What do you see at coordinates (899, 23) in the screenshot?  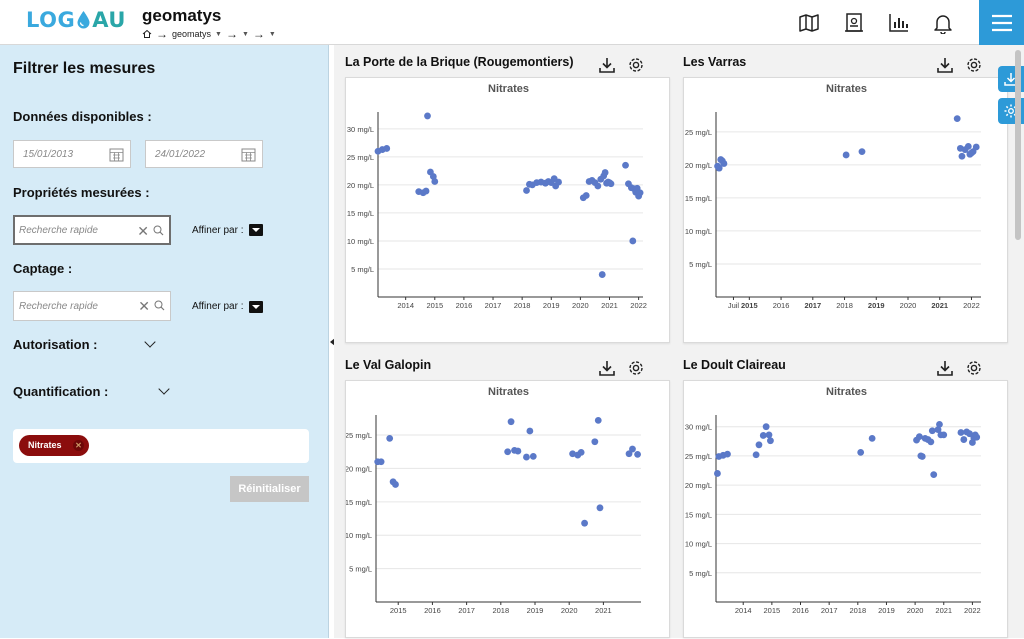 I see `chart-icon` at bounding box center [899, 23].